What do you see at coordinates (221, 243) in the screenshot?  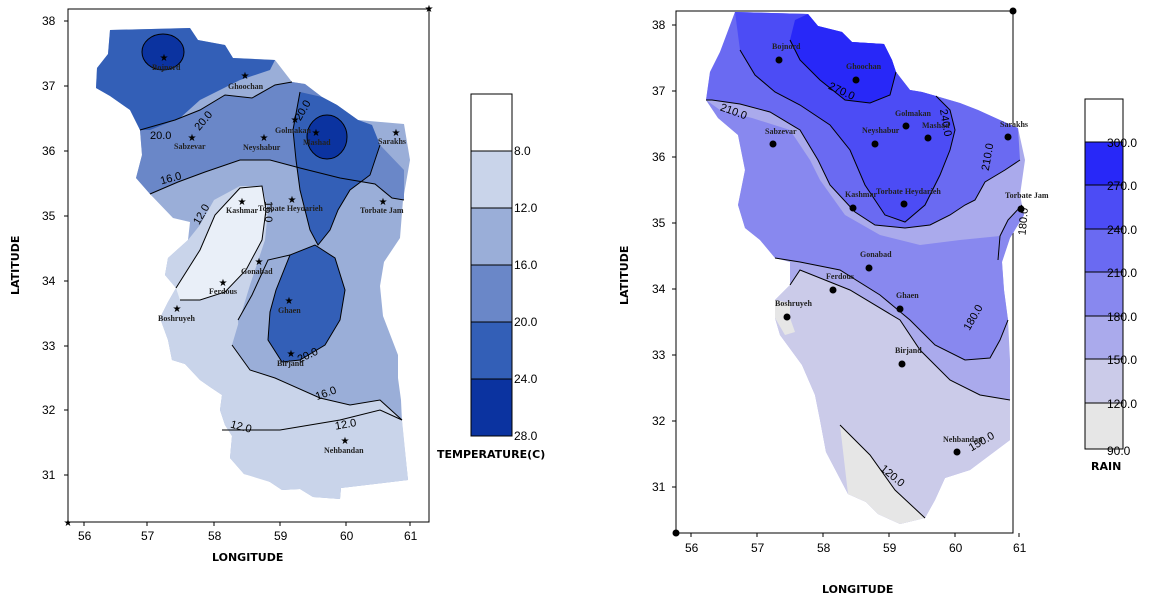 I see `temperature-band-lightest` at bounding box center [221, 243].